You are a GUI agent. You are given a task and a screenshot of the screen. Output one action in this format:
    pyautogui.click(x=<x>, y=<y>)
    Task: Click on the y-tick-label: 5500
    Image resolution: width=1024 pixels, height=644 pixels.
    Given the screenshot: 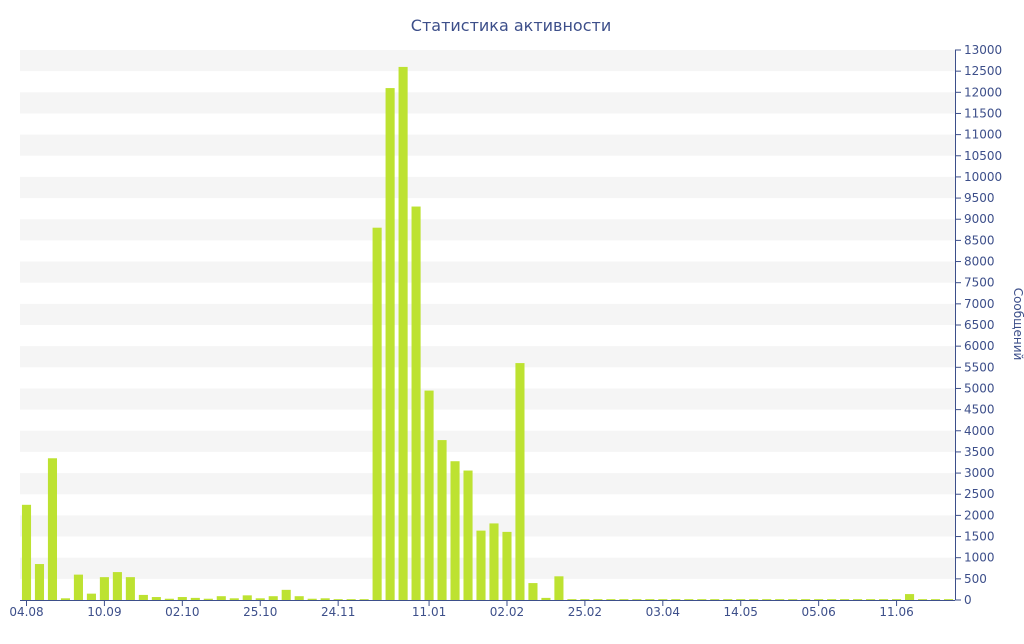 What is the action you would take?
    pyautogui.click(x=979, y=367)
    